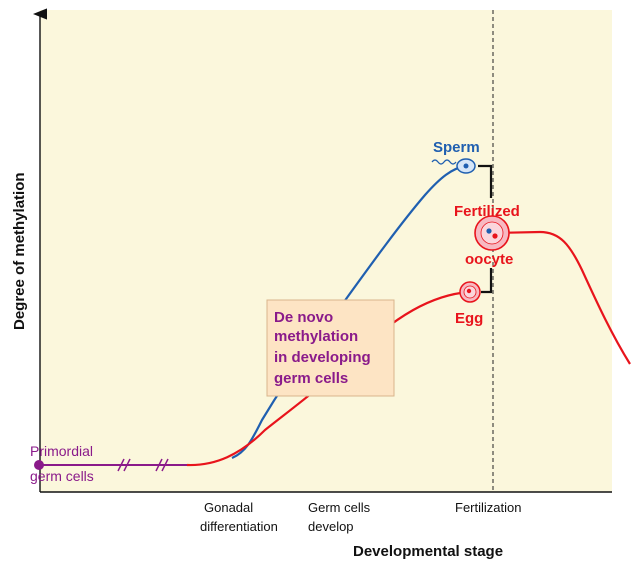 This screenshot has width=634, height=569. Describe the element at coordinates (303, 317) in the screenshot. I see `callout-line-1: De novo` at that location.